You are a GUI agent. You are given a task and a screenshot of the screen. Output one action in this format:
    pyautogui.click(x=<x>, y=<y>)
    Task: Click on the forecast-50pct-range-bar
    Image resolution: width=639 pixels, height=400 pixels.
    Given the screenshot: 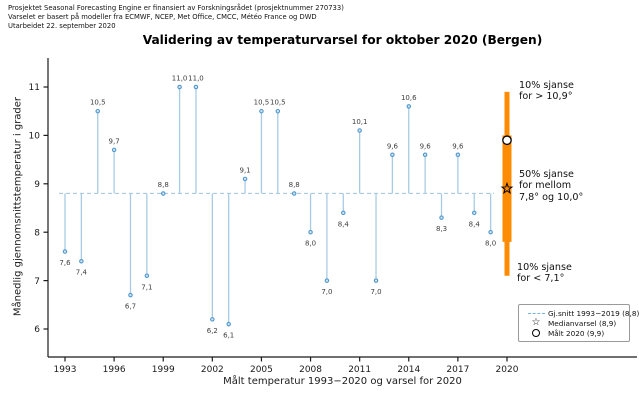 What is the action you would take?
    pyautogui.click(x=507, y=188)
    